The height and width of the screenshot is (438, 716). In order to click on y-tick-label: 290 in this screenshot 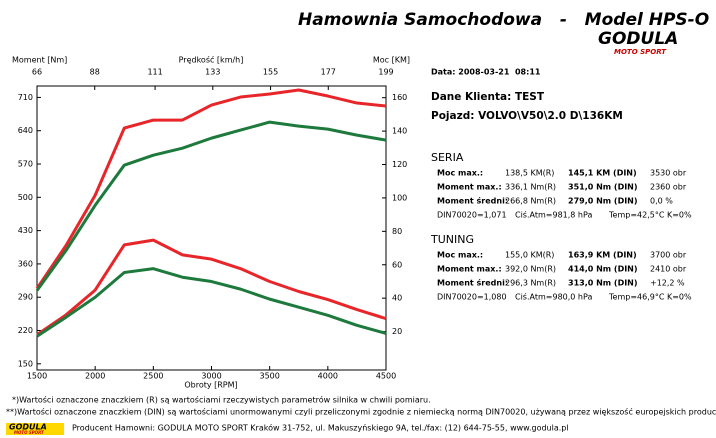, I will do `click(25, 297)`.